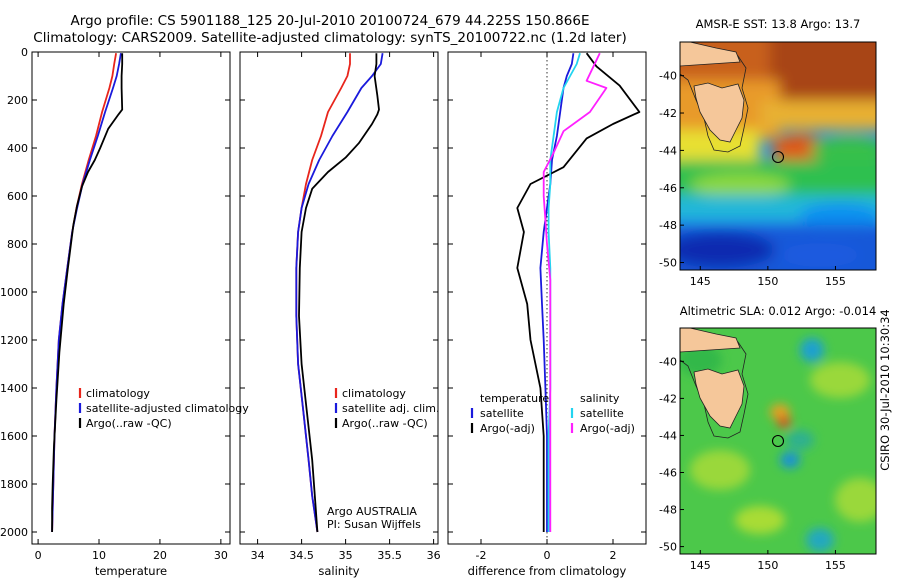 The image size is (900, 580). What do you see at coordinates (434, 555) in the screenshot?
I see `x-tick-label-sal: 36` at bounding box center [434, 555].